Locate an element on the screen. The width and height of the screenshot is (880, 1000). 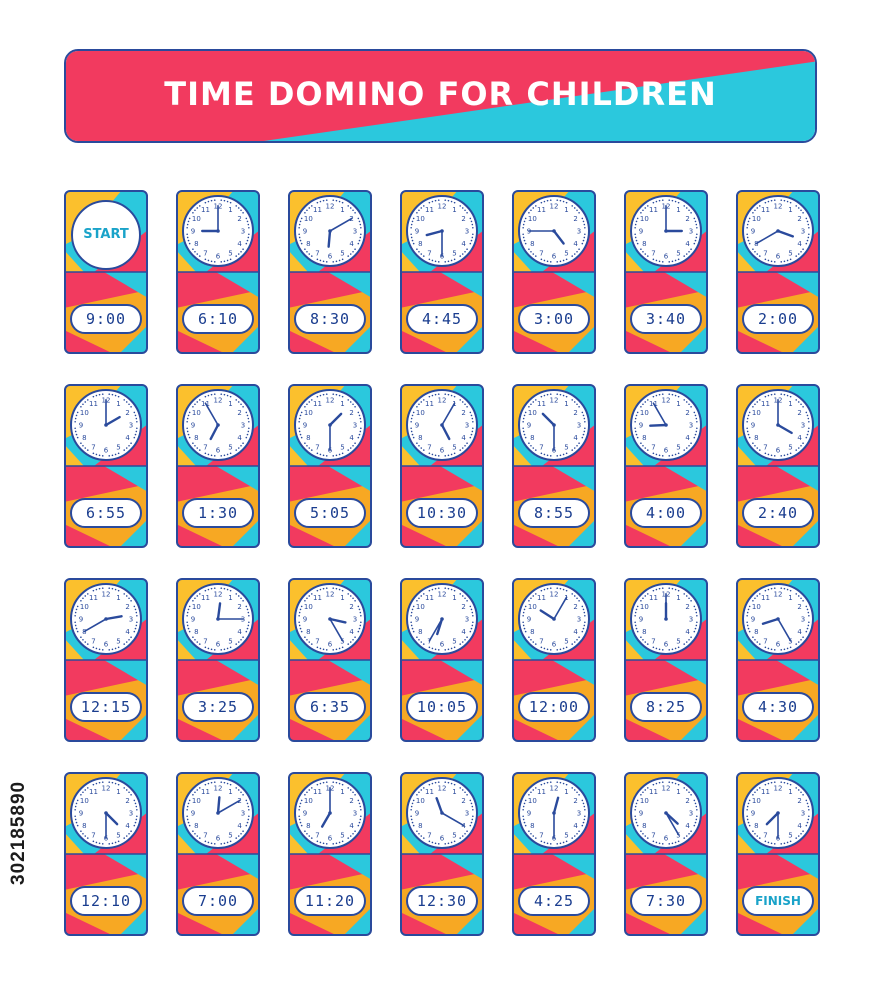
domino-tile: 12345678910111212:00 is located at coordinates (554, 660).